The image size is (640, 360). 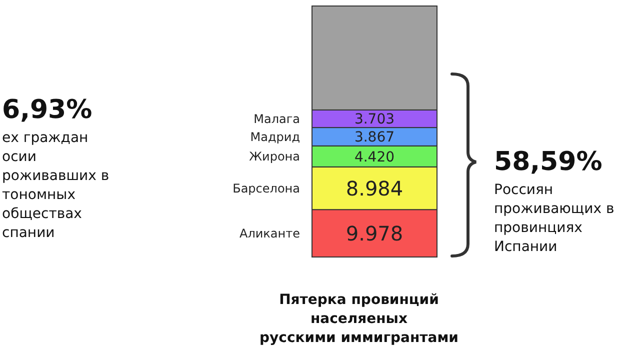 I want to click on data-label: 3.703, so click(x=374, y=120).